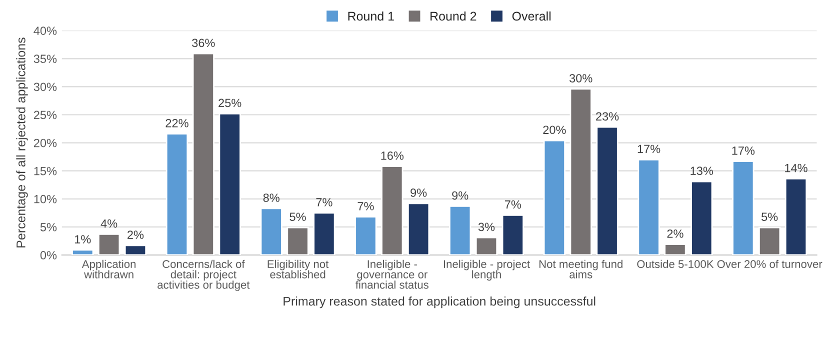 This screenshot has width=825, height=340. Describe the element at coordinates (230, 103) in the screenshot. I see `data-label: 25%` at that location.